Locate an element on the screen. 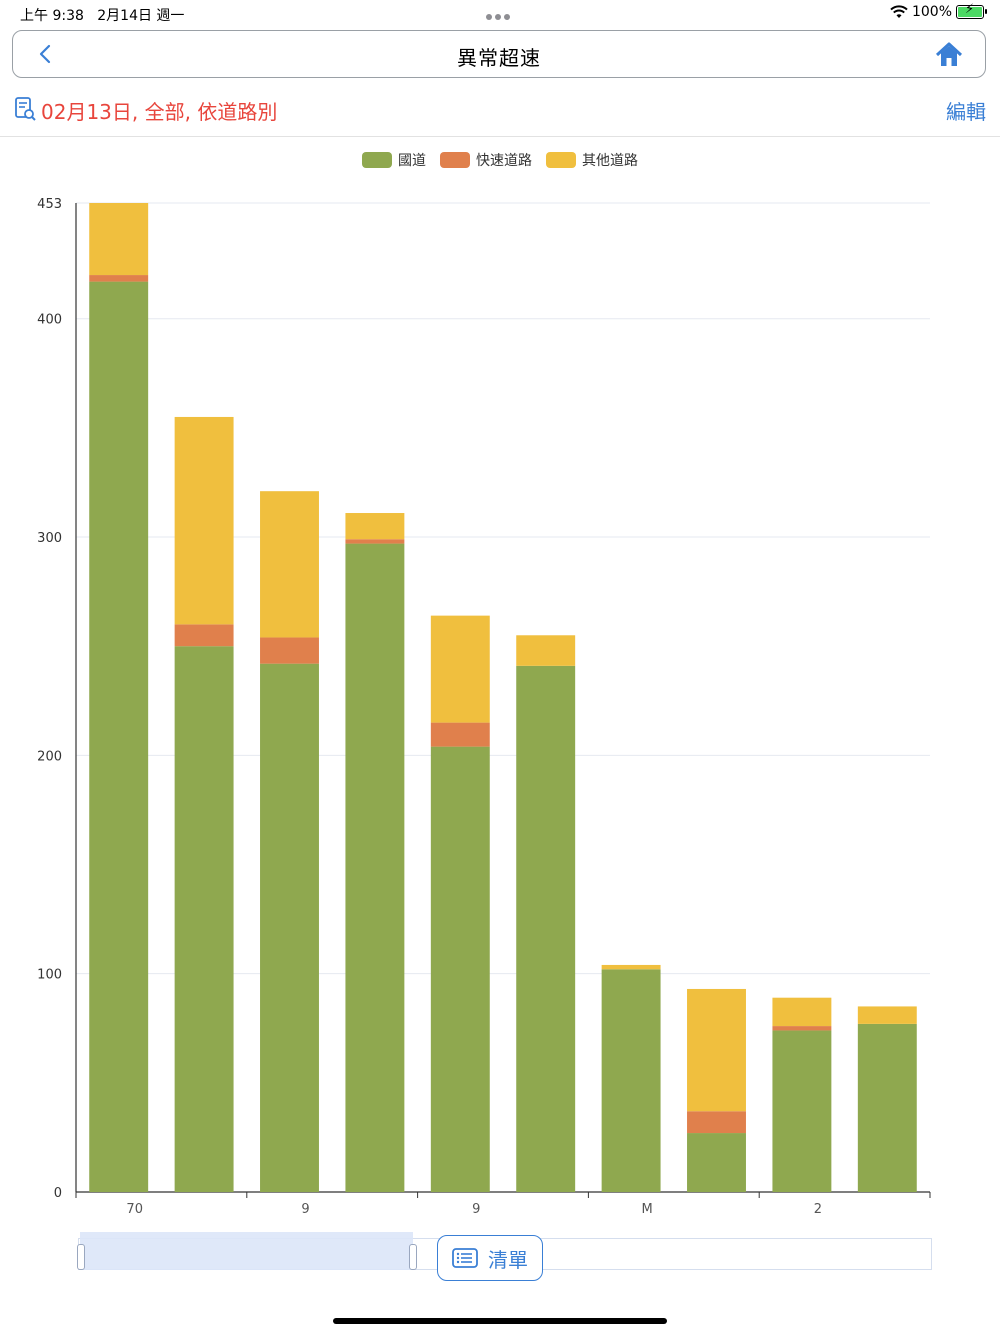 This screenshot has width=1000, height=1334. y-tick-label: 400 is located at coordinates (49, 320).